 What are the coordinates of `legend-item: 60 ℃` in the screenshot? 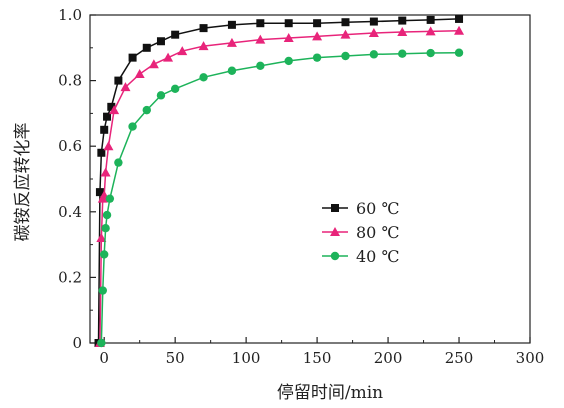 It's located at (360, 208).